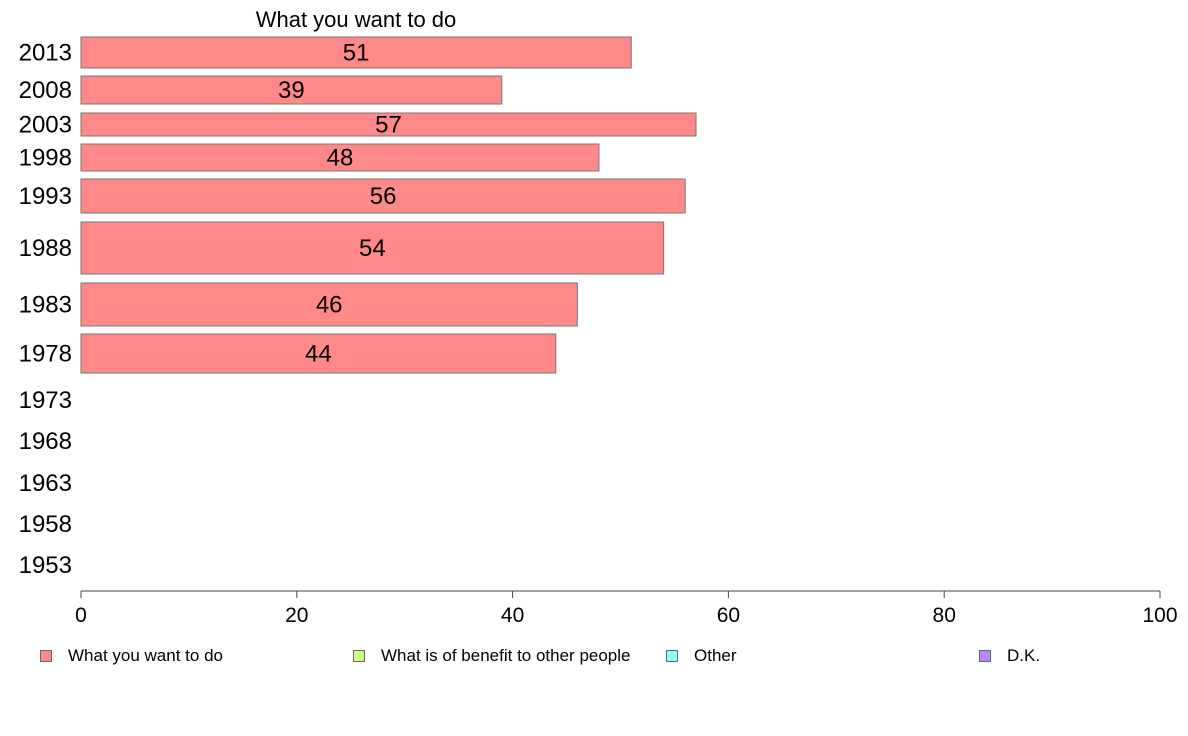 The width and height of the screenshot is (1188, 736). Describe the element at coordinates (45, 305) in the screenshot. I see `y-tick-label: 1983` at that location.